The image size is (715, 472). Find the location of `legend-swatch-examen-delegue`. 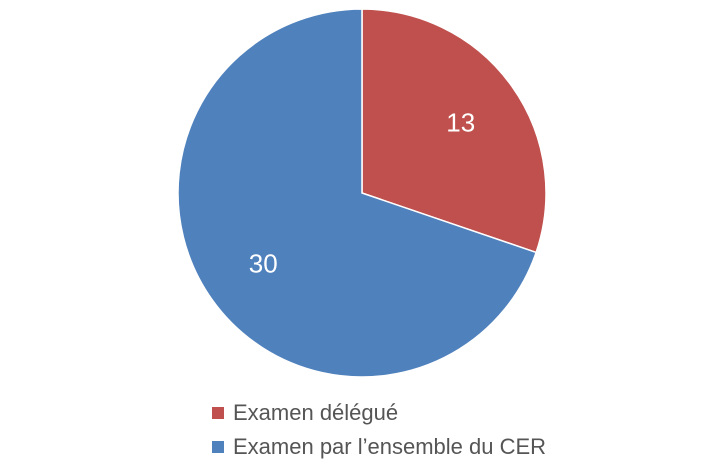

legend-swatch-examen-delegue is located at coordinates (218, 413).